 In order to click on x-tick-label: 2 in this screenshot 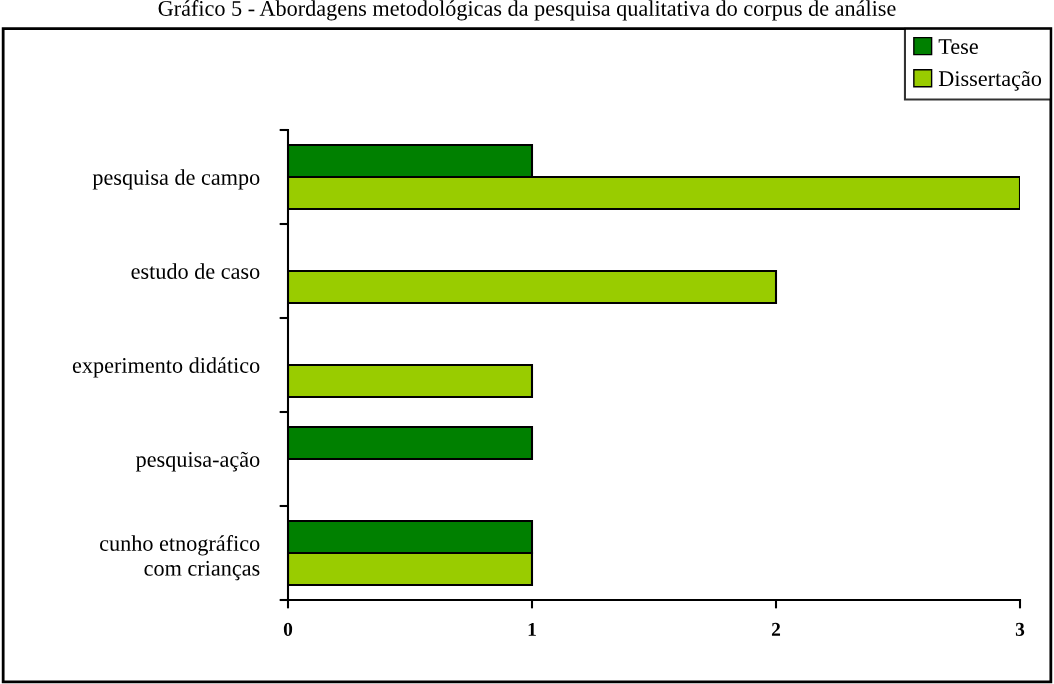, I will do `click(776, 629)`.